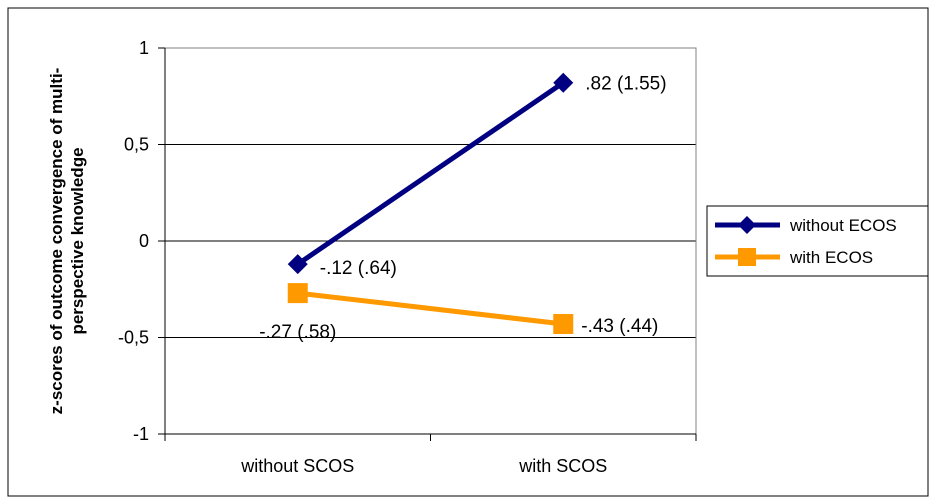  What do you see at coordinates (136, 145) in the screenshot?
I see `y-tick-label-1: 0,5` at bounding box center [136, 145].